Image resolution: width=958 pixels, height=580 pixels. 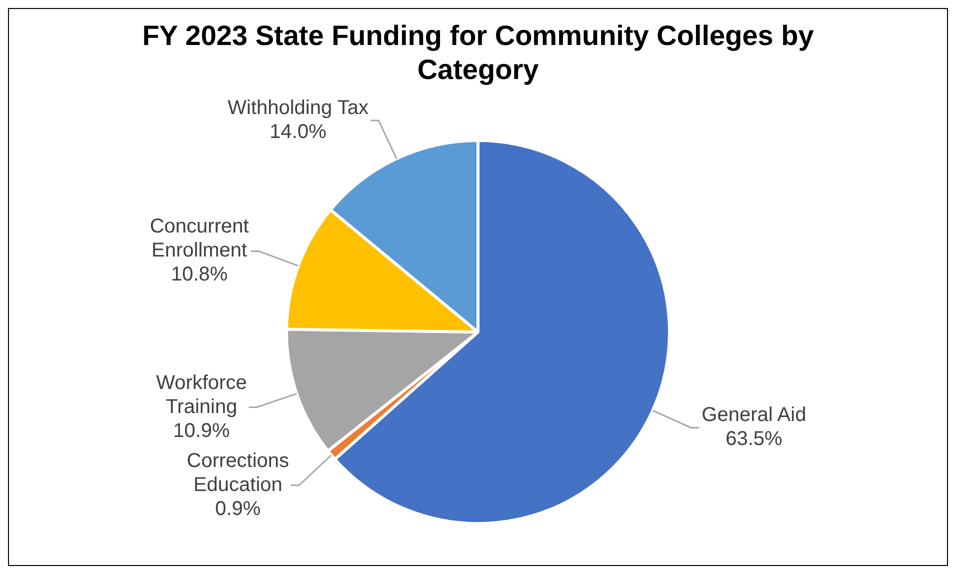 What do you see at coordinates (754, 415) in the screenshot?
I see `slice-label: General Aid` at bounding box center [754, 415].